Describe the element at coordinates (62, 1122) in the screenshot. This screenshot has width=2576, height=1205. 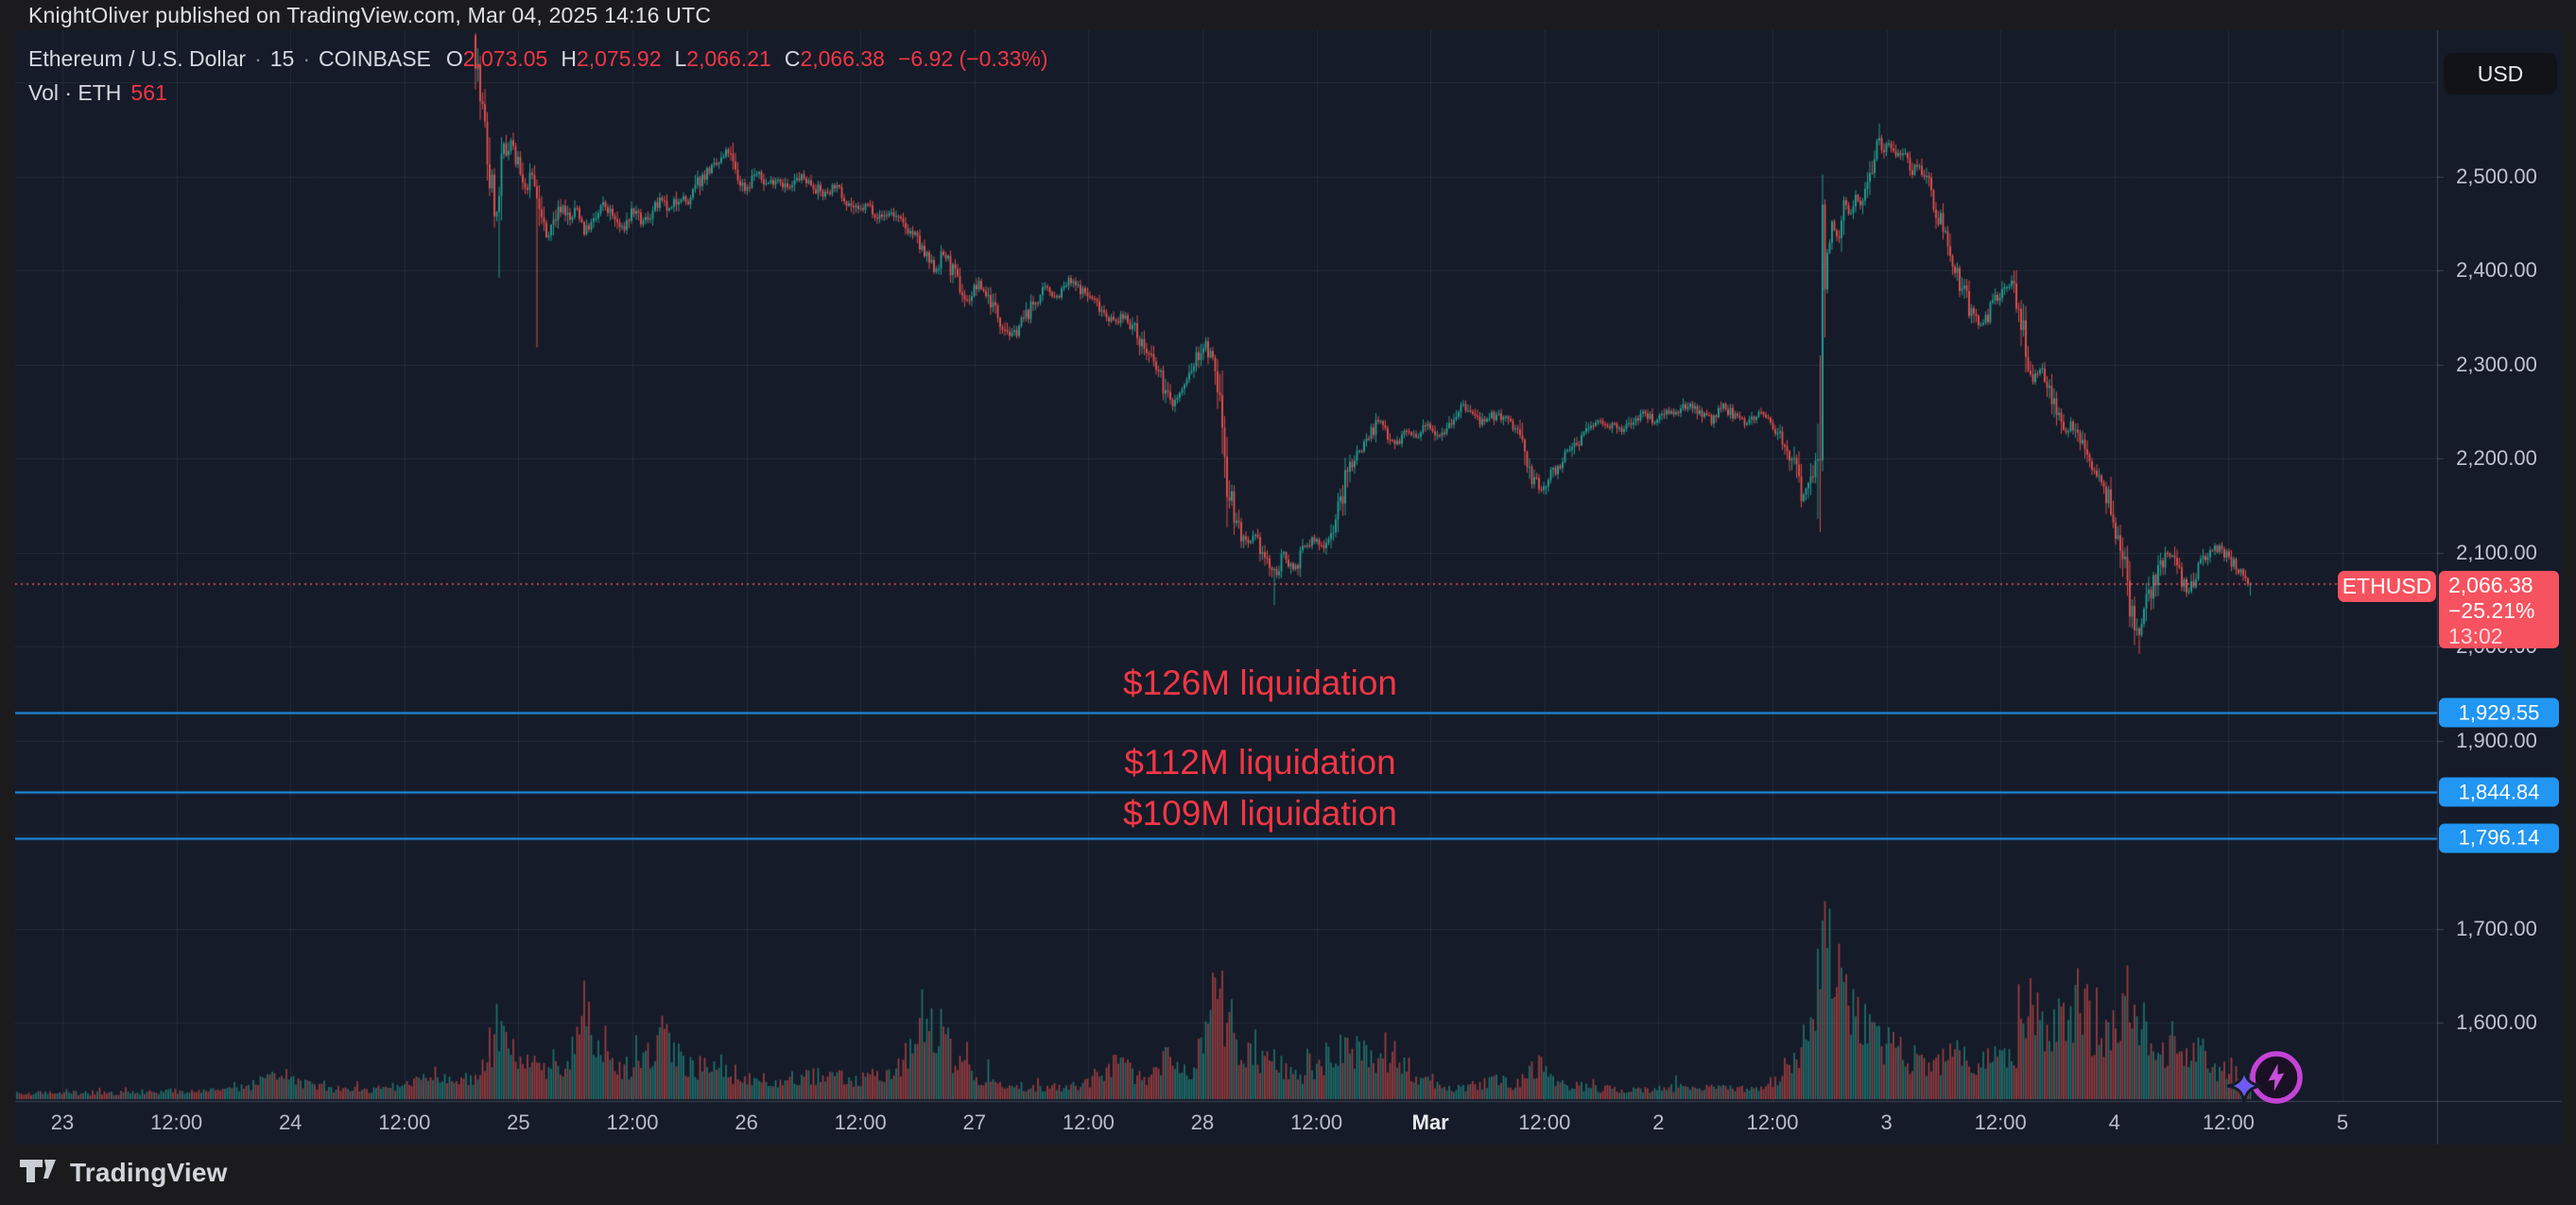
I see `time-axis-label: 23` at that location.